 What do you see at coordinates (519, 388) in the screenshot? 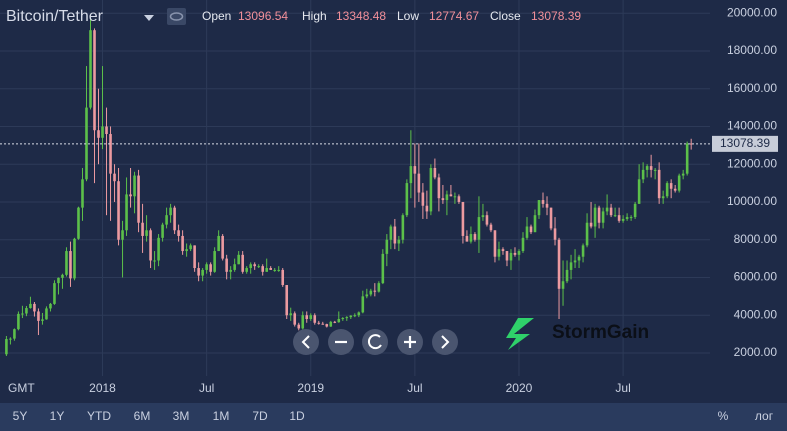
I see `x-tick-label: 2020` at bounding box center [519, 388].